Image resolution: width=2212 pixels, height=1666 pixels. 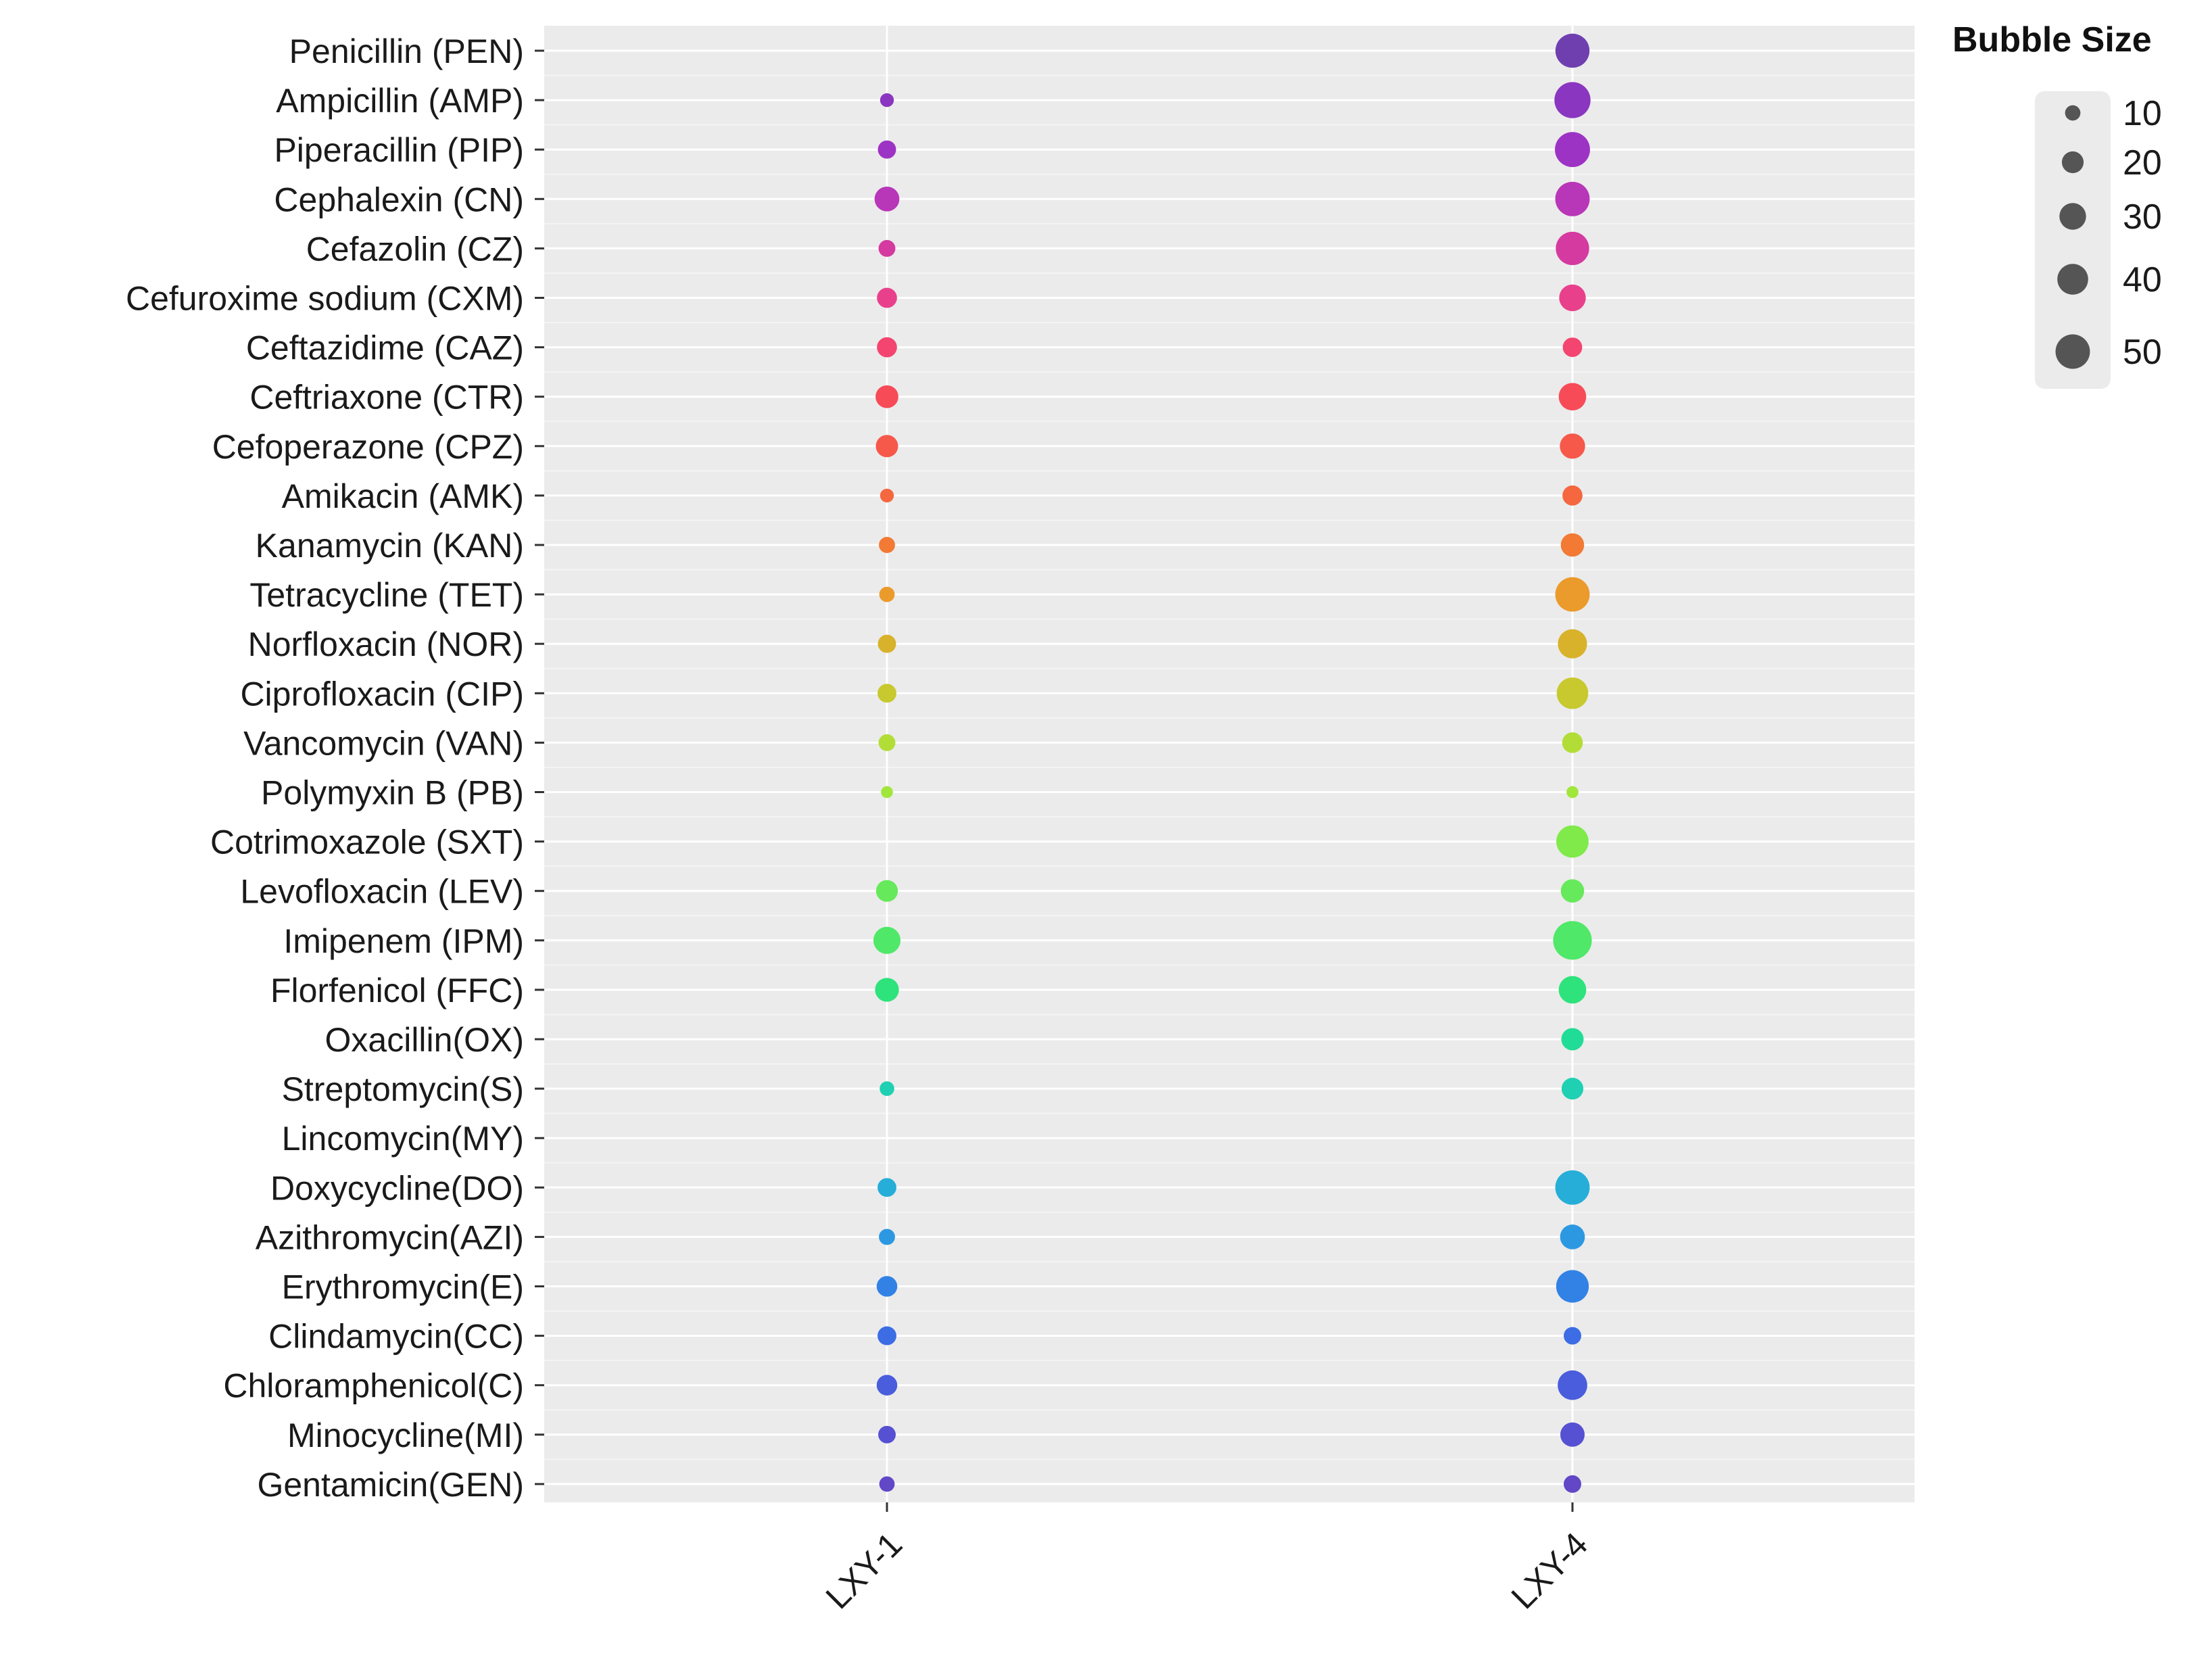 I want to click on y-tick-label: Vancomycin (VAN), so click(x=384, y=743).